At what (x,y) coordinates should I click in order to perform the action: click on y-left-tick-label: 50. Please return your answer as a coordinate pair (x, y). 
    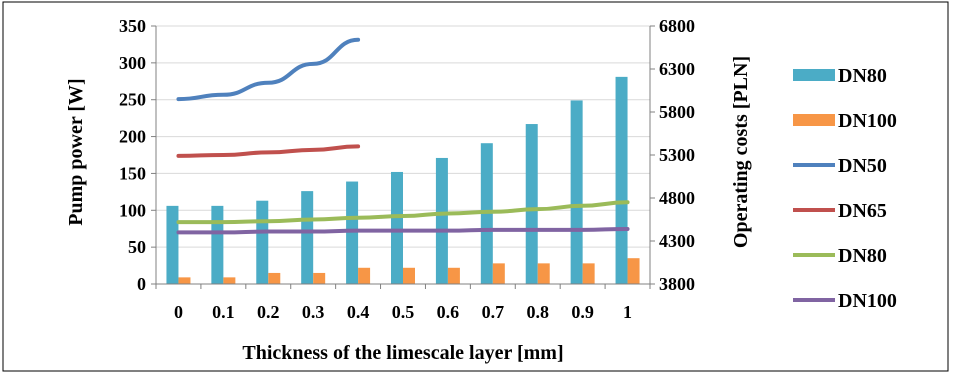
    Looking at the image, I should click on (137, 247).